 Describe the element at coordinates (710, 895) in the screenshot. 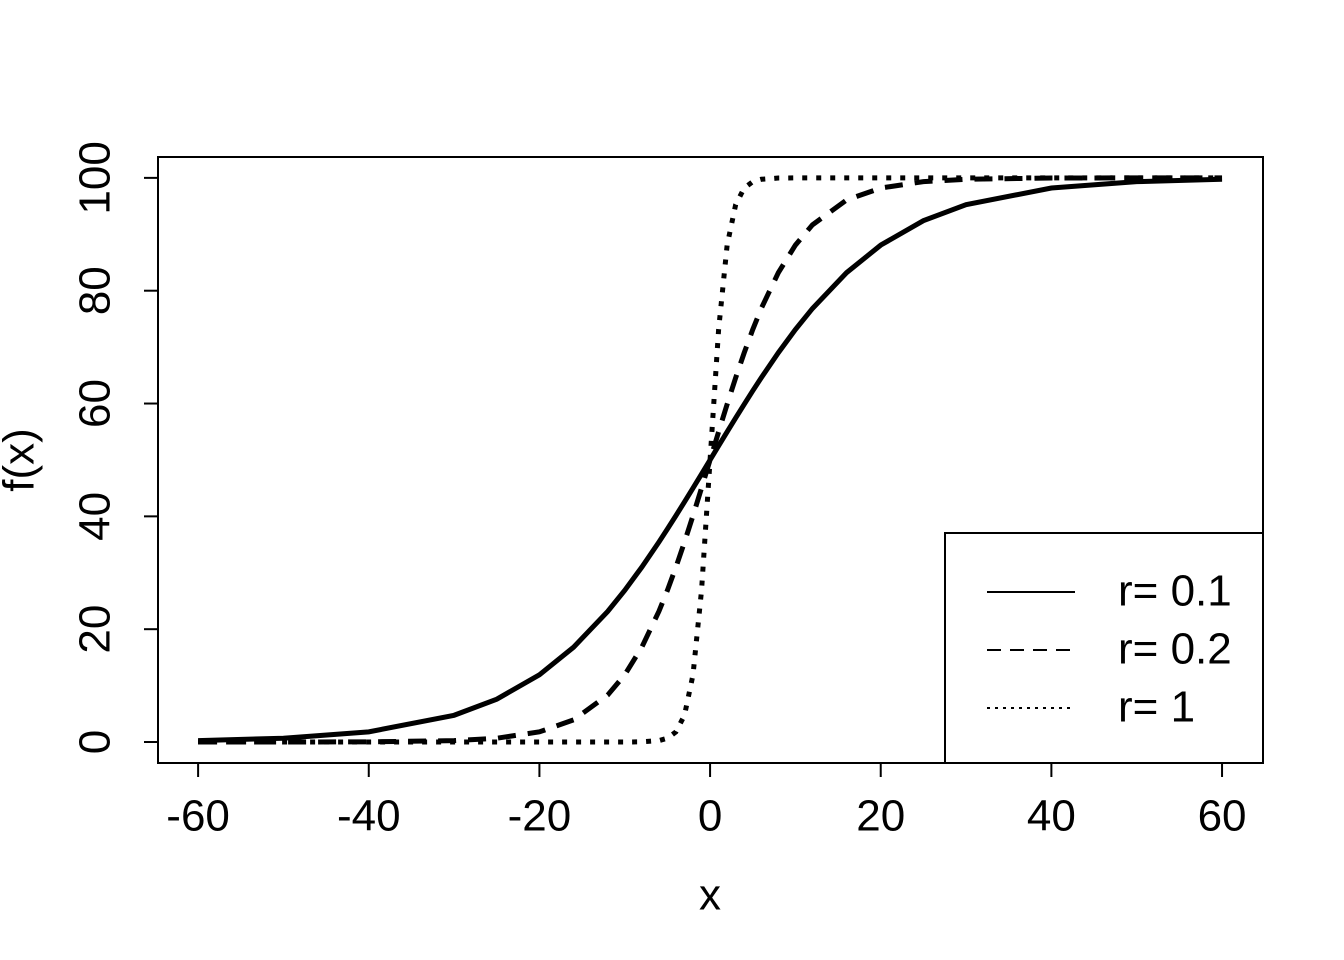

I see `x-axis-label: x` at that location.